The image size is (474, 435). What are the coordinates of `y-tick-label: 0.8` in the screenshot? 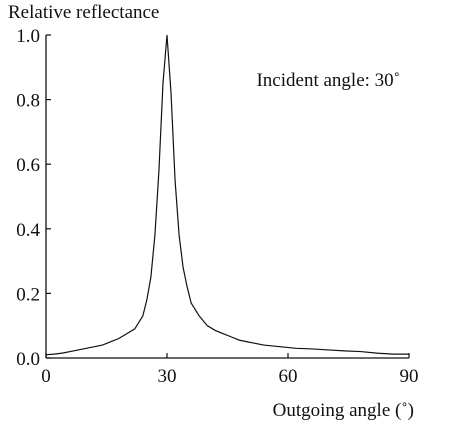 It's located at (28, 101).